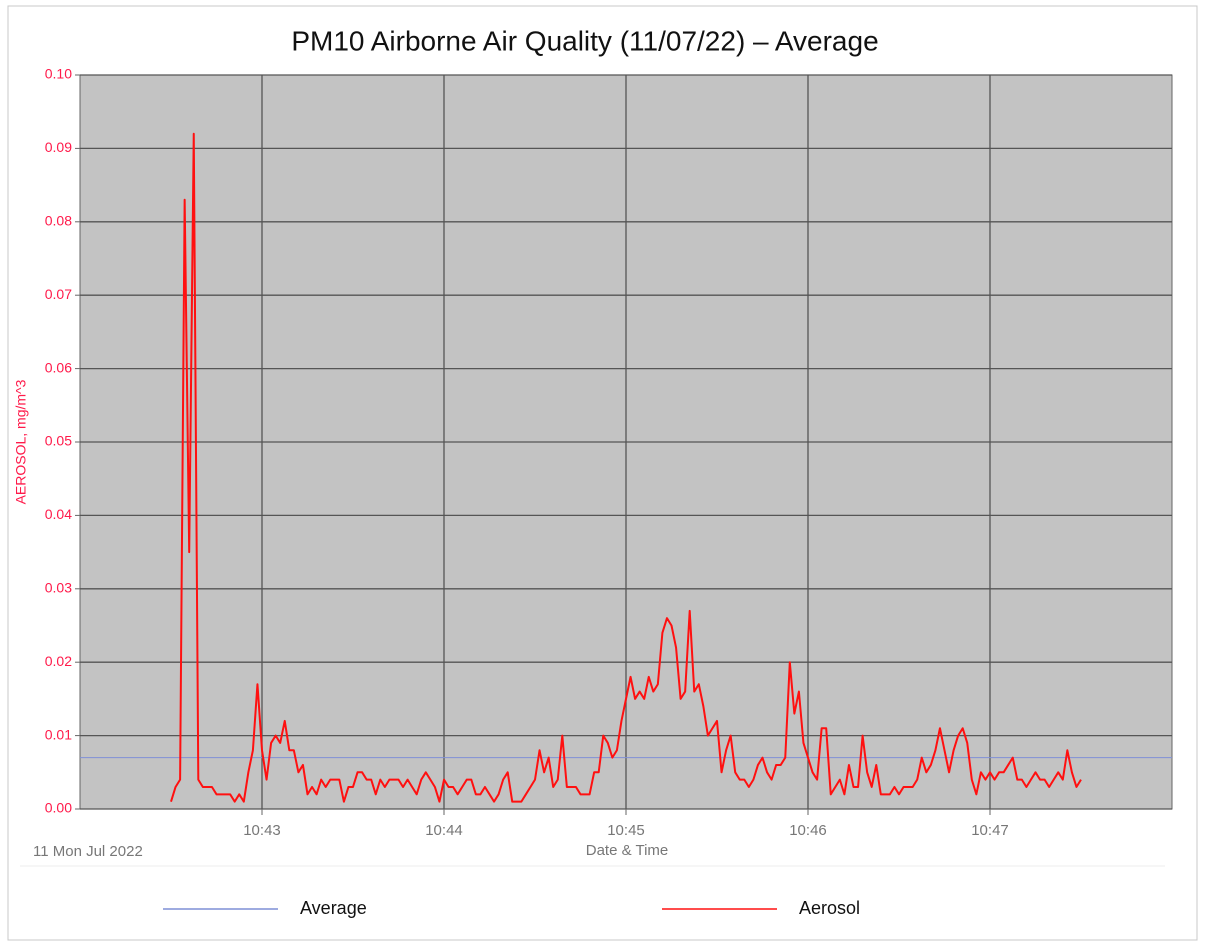 The image size is (1205, 951). What do you see at coordinates (58, 661) in the screenshot?
I see `y-tick-label: 0.02` at bounding box center [58, 661].